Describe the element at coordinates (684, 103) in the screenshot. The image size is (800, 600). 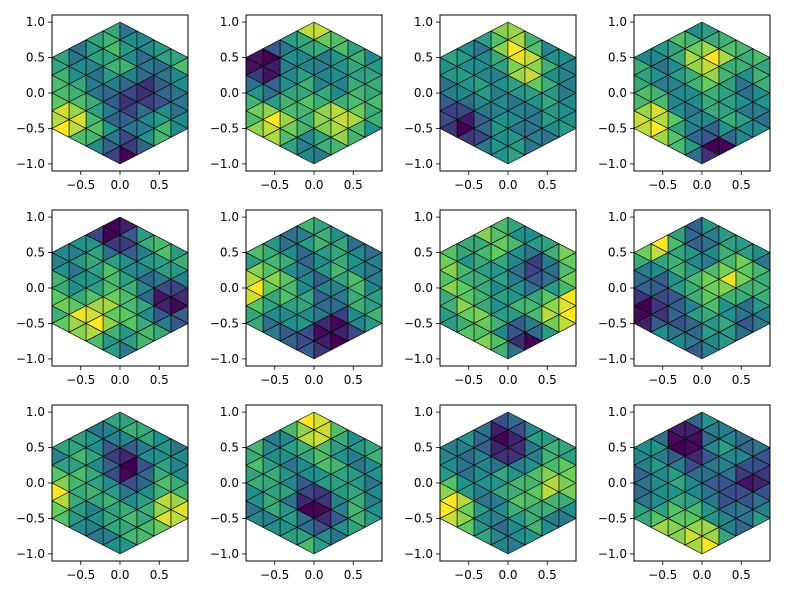
I see `panel-r0-c3: −0.5 0.0 0.5 −1.0 −0.5 0.0 0.5 1.0` at that location.